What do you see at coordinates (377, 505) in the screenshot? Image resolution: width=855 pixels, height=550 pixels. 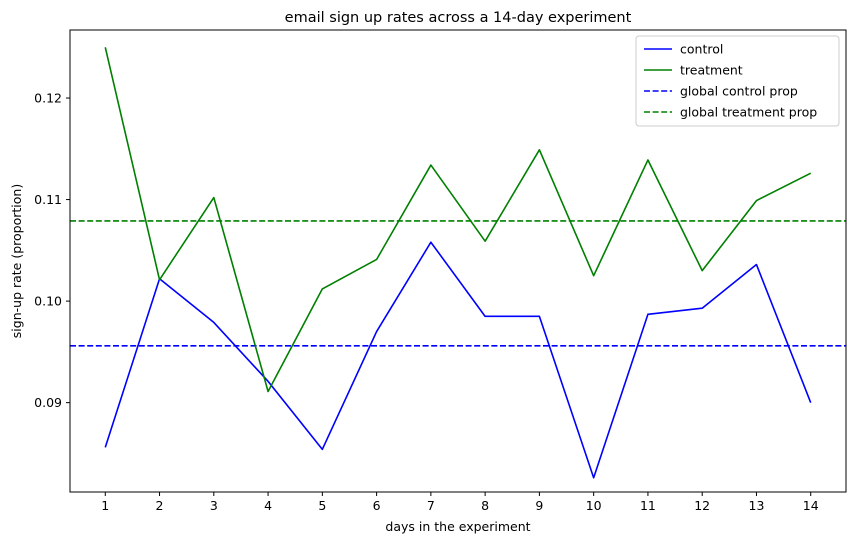 I see `x-tick-label: 6` at bounding box center [377, 505].